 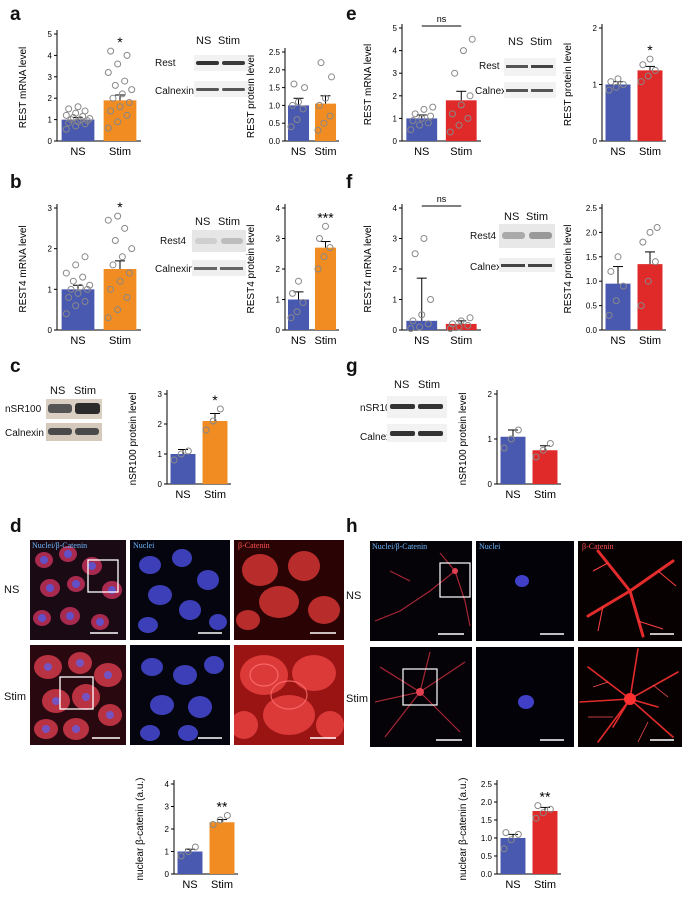 I want to click on blot-b-col-stim: Stim, so click(x=229, y=222).